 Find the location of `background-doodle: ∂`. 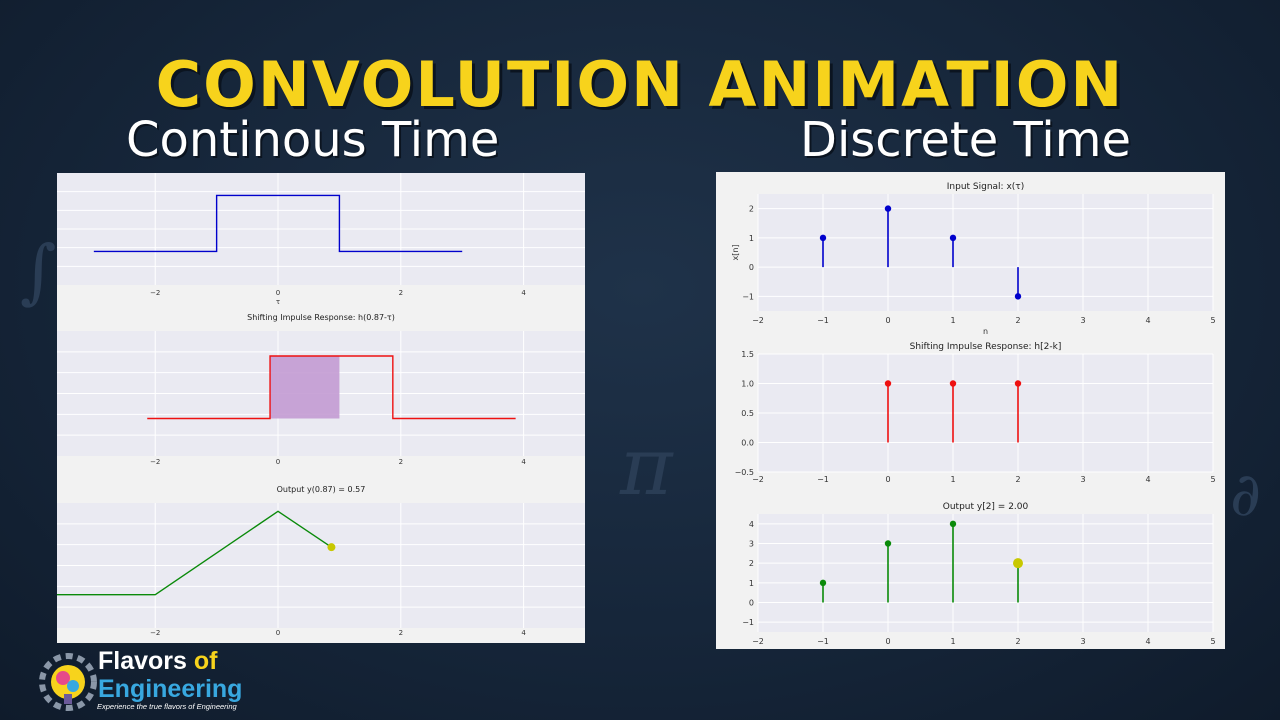

background-doodle: ∂ is located at coordinates (1246, 495).